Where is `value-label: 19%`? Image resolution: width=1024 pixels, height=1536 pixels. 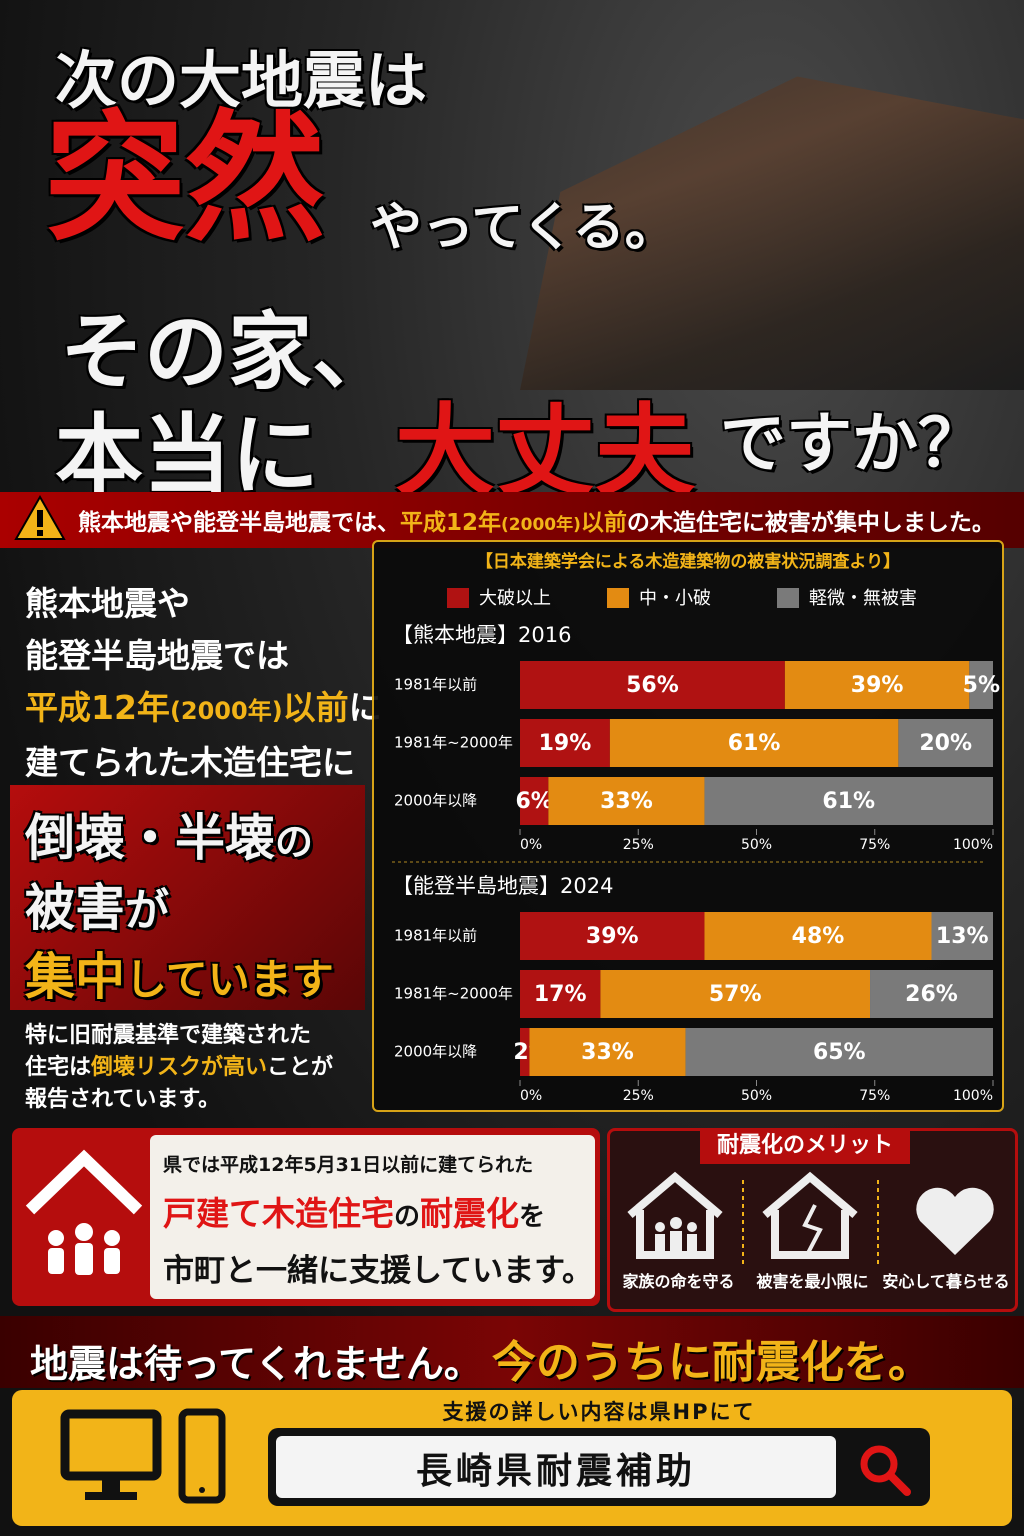 value-label: 19% is located at coordinates (565, 743).